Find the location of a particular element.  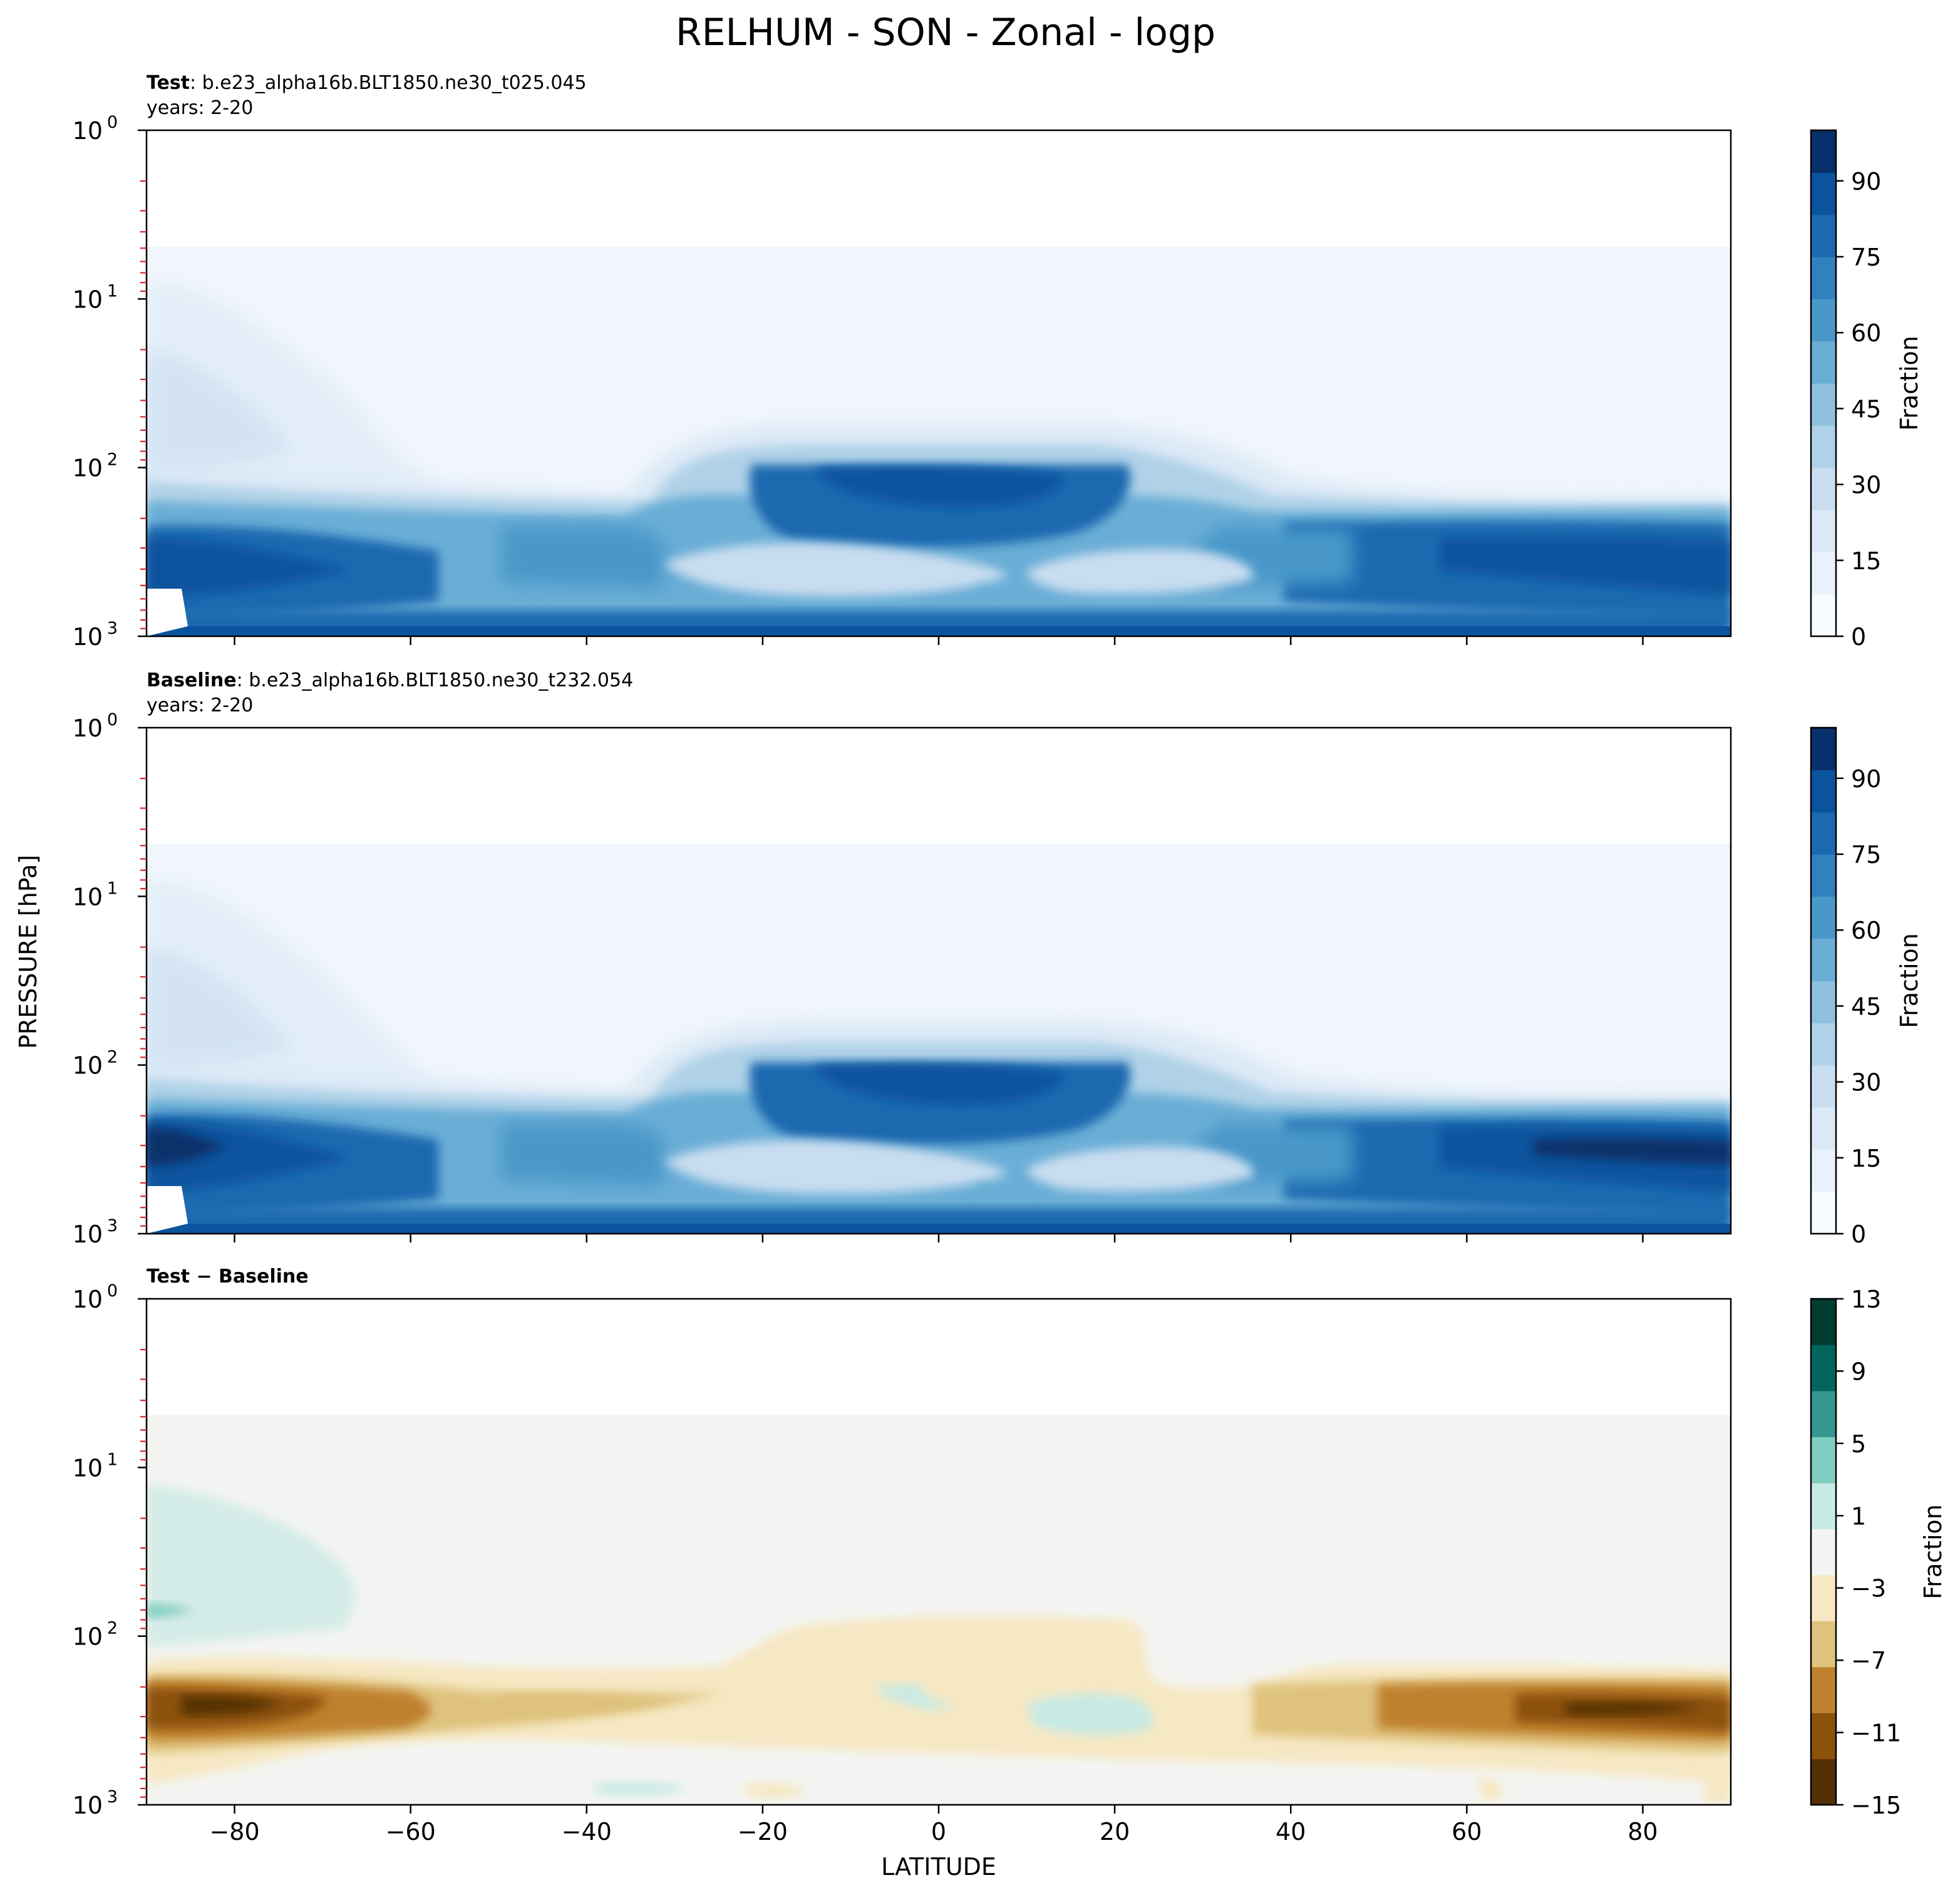

test-minor-ticks is located at coordinates (143, 405).